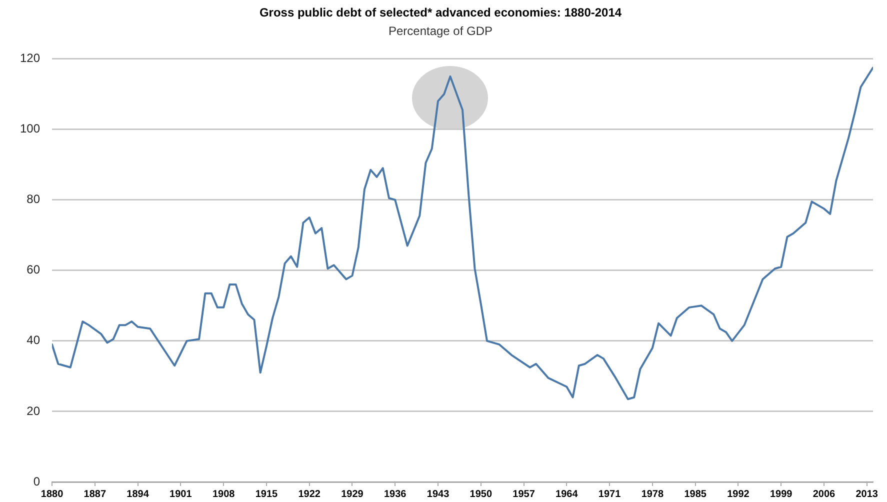 This screenshot has height=502, width=887. What do you see at coordinates (33, 269) in the screenshot?
I see `y-tick-label: 60` at bounding box center [33, 269].